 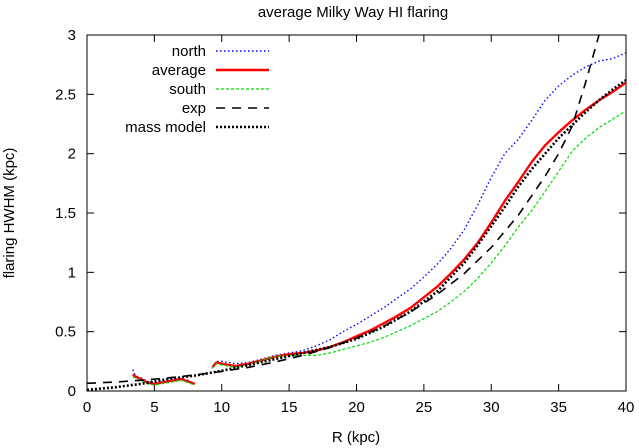 What do you see at coordinates (165, 127) in the screenshot?
I see `legend-label-mass-model: mass model` at bounding box center [165, 127].